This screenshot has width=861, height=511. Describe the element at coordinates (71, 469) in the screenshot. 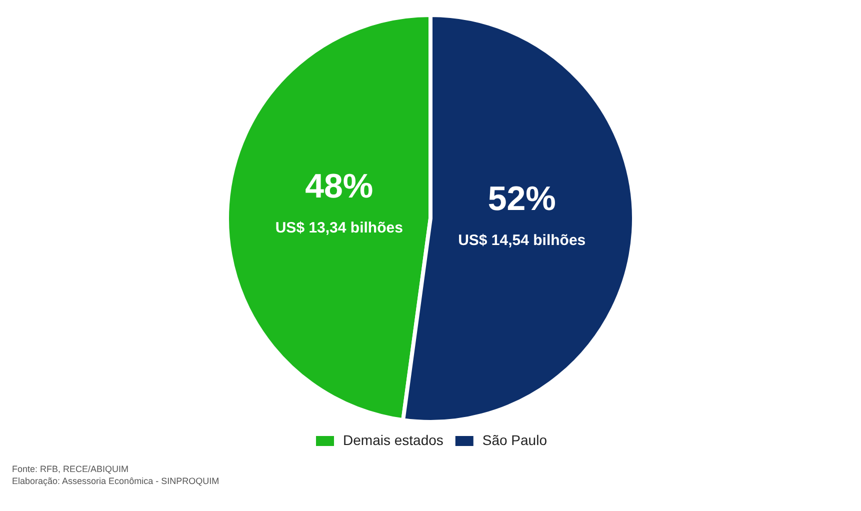

I see `source-note: Fonte: RFB, RECE/ABIQUIM` at that location.